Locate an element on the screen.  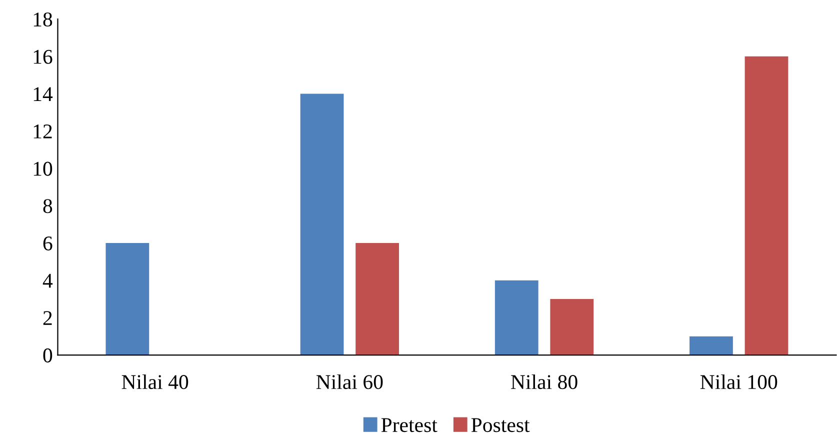
y-tick-label: 12 is located at coordinates (43, 131).